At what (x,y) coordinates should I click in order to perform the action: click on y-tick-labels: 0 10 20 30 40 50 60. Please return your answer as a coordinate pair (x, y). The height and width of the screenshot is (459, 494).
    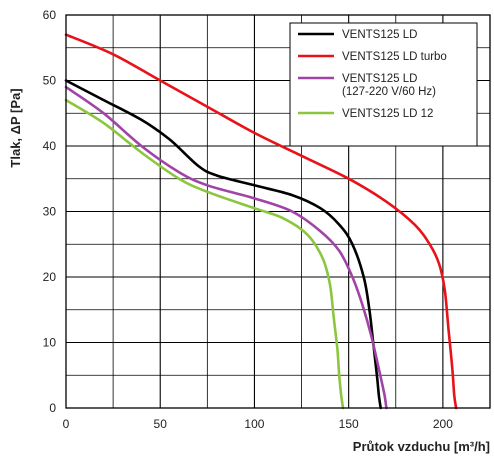
    Looking at the image, I should click on (50, 211).